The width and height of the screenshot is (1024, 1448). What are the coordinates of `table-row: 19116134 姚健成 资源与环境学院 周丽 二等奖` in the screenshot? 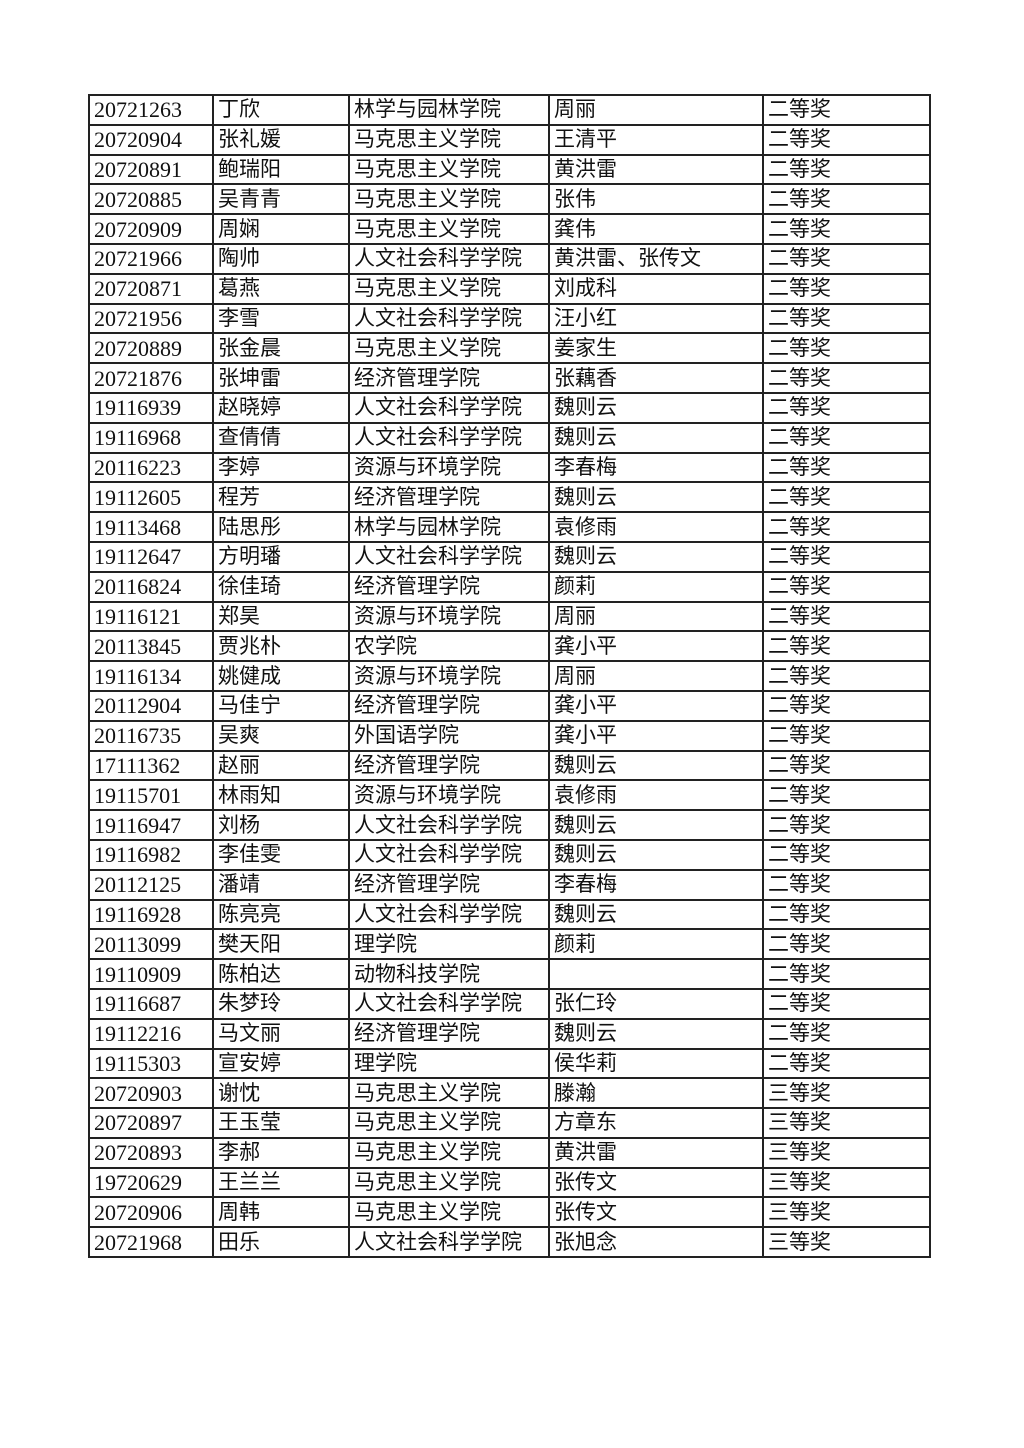 It's located at (509, 676).